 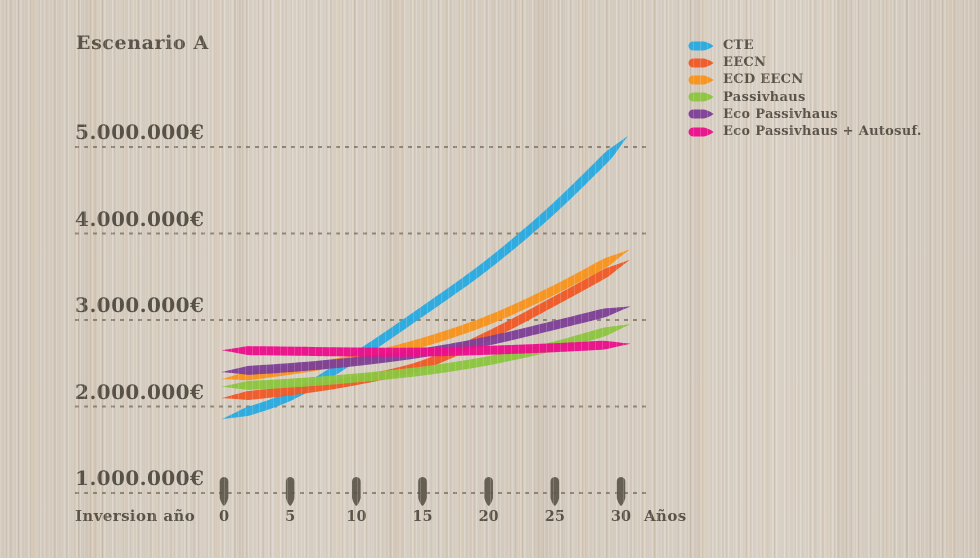 What do you see at coordinates (805, 79) in the screenshot?
I see `legend-item-ecd-eecn: ECD EECN` at bounding box center [805, 79].